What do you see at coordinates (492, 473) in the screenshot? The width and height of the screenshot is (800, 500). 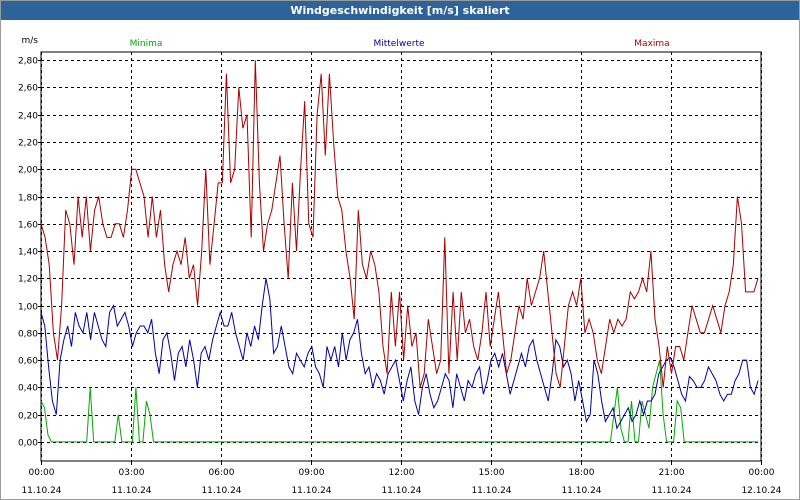 I see `x-tick-time: 15:00` at bounding box center [492, 473].